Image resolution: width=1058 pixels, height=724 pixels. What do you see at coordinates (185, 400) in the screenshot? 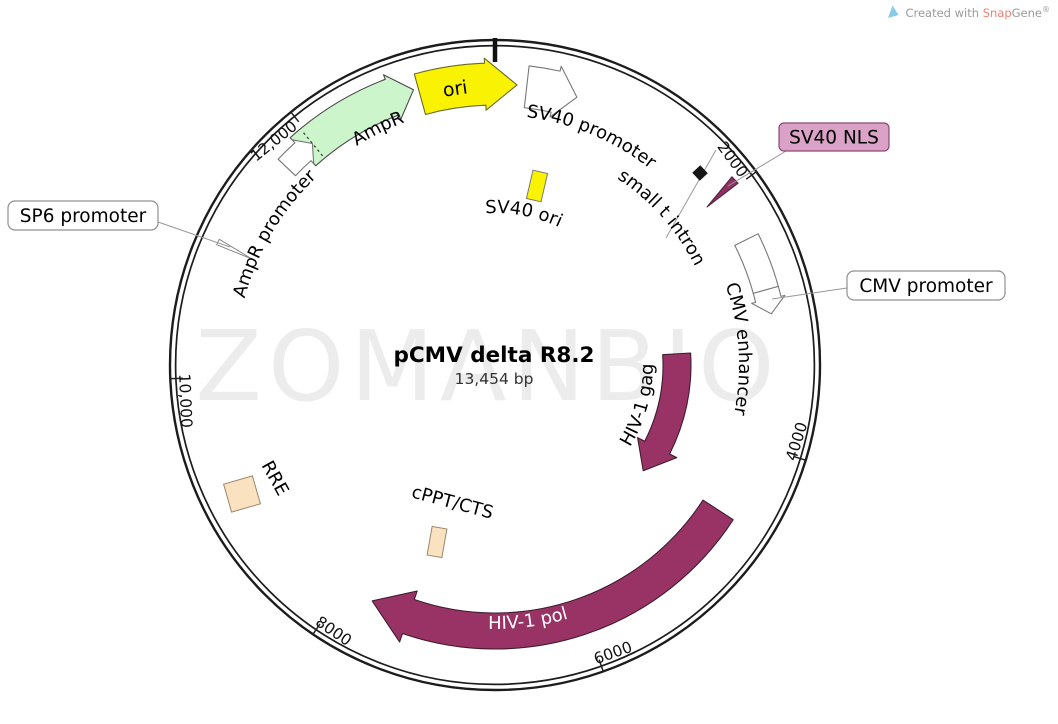
I see `tick-10000-label: 10,000` at bounding box center [185, 400].